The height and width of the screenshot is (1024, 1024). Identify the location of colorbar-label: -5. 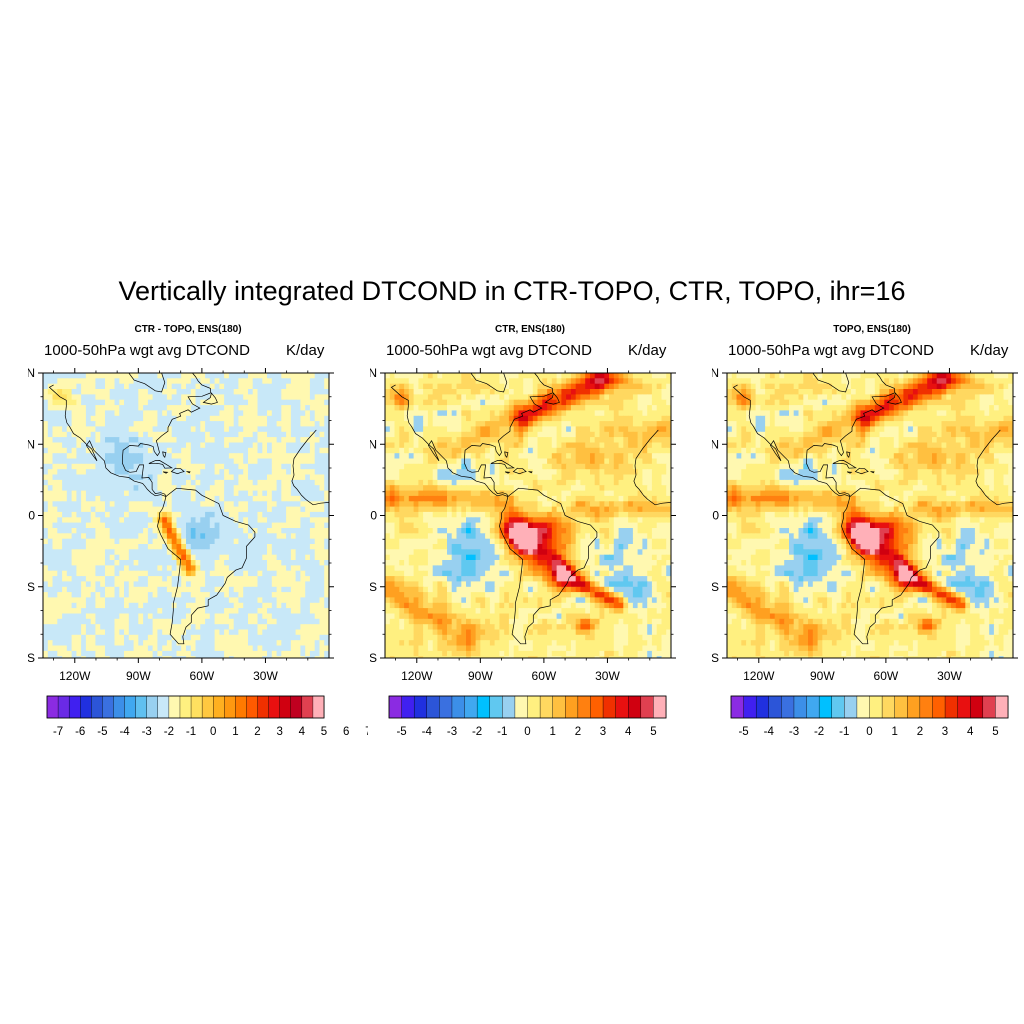
(102, 732).